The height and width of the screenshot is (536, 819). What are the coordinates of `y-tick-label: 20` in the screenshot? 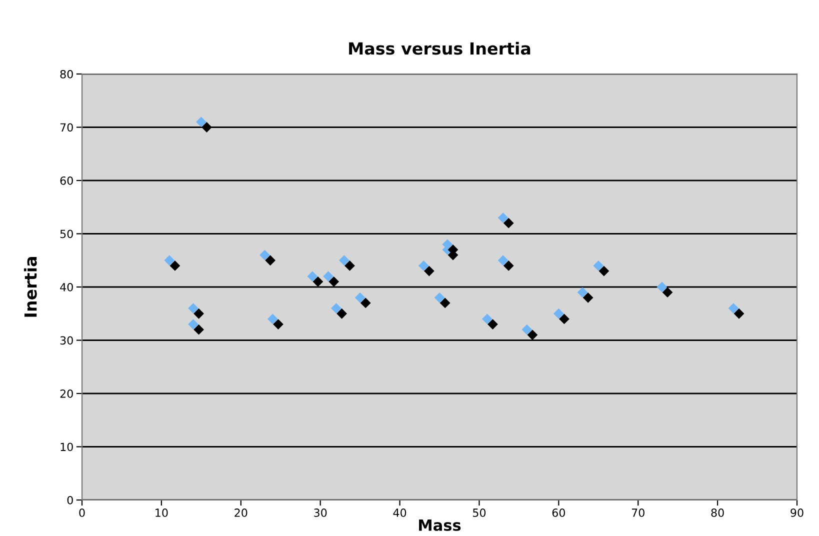 It's located at (66, 393).